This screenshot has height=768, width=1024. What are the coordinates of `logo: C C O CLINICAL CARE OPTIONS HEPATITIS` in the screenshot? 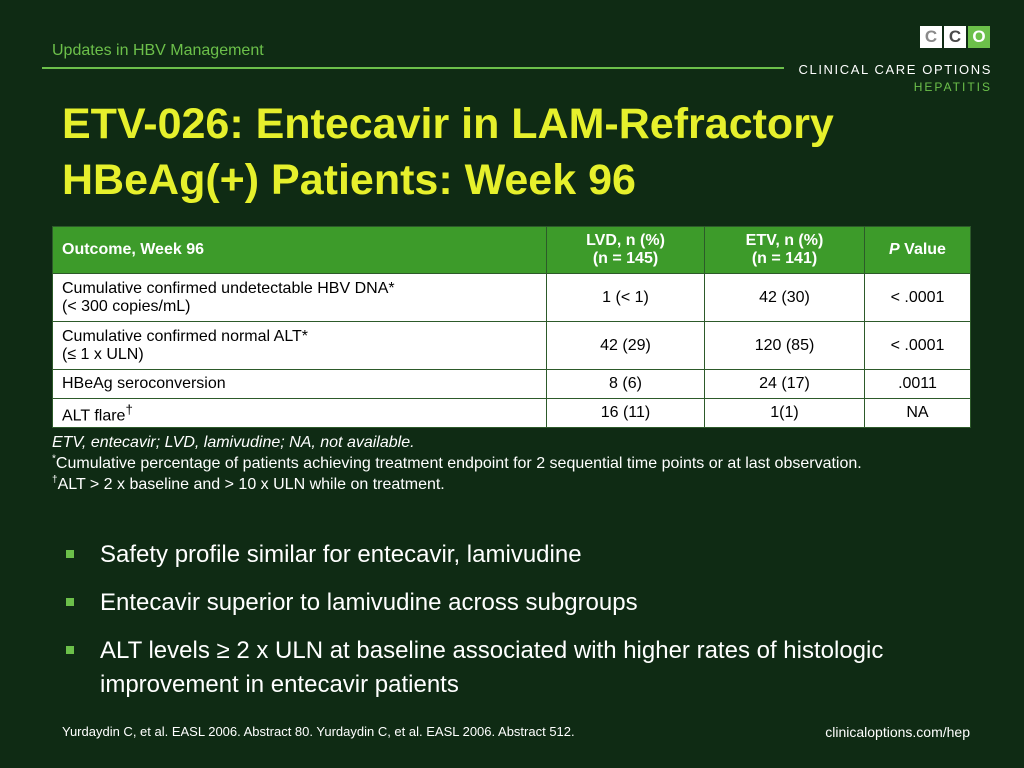 It's located at (895, 60).